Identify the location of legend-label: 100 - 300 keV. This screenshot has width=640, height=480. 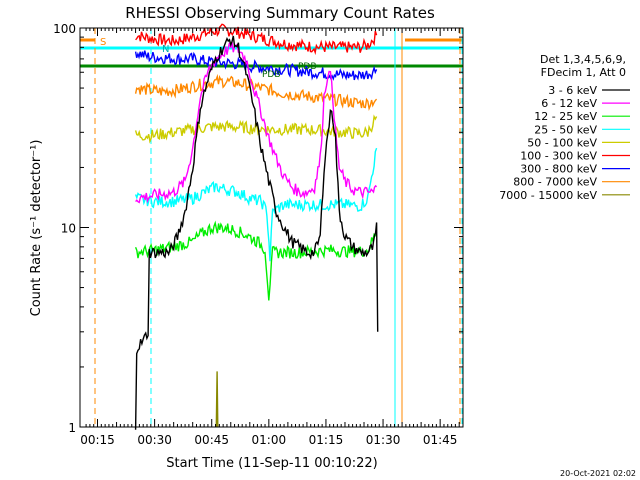
(558, 156).